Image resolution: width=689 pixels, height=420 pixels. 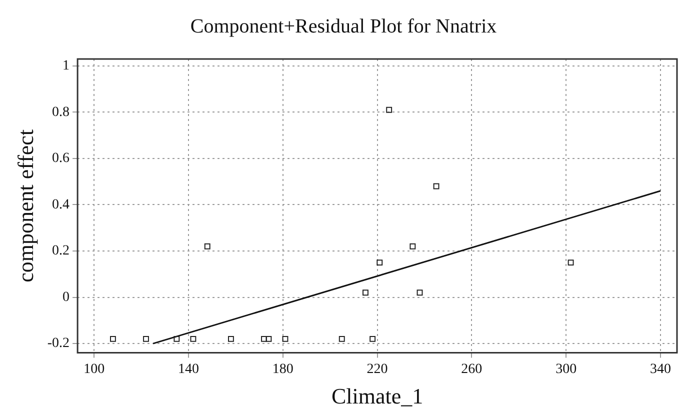 What do you see at coordinates (343, 26) in the screenshot?
I see `chart-title: Component+Residual Plot for Nnatrix` at bounding box center [343, 26].